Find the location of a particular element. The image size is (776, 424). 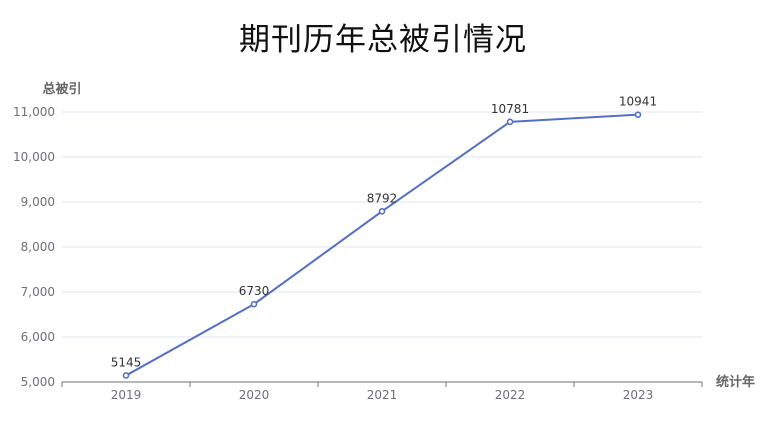

x-tick-label: 2023 is located at coordinates (638, 395).